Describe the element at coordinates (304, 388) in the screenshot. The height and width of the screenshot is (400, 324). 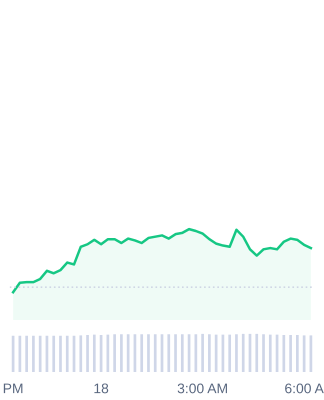
I see `x-tick-label: 6:00 A` at that location.